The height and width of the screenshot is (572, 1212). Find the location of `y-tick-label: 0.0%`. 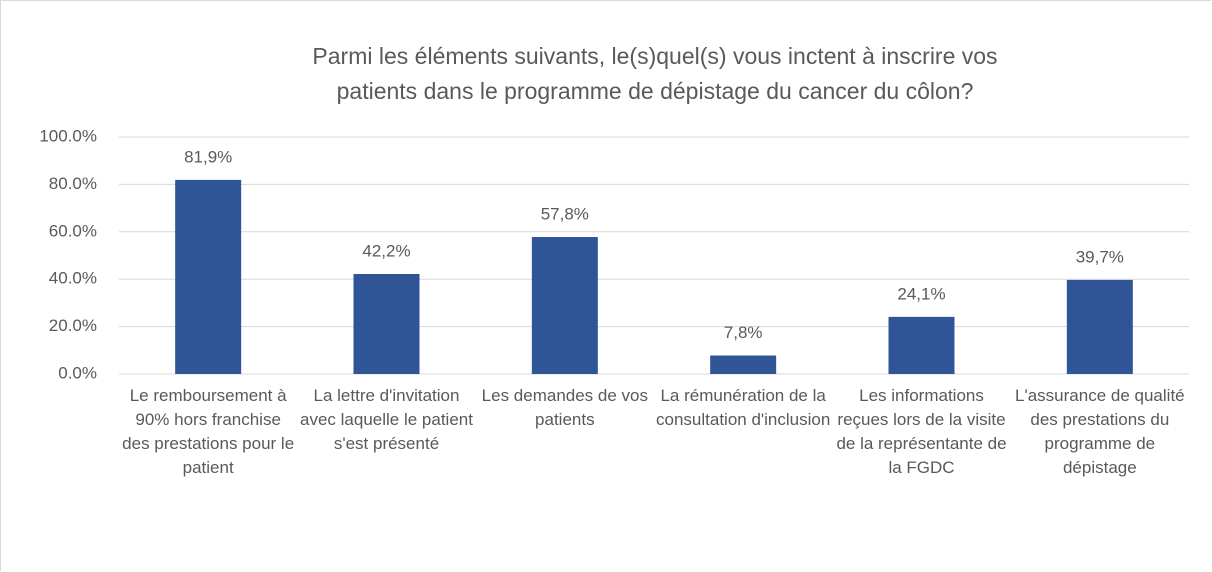

y-tick-label: 0.0% is located at coordinates (77, 372).